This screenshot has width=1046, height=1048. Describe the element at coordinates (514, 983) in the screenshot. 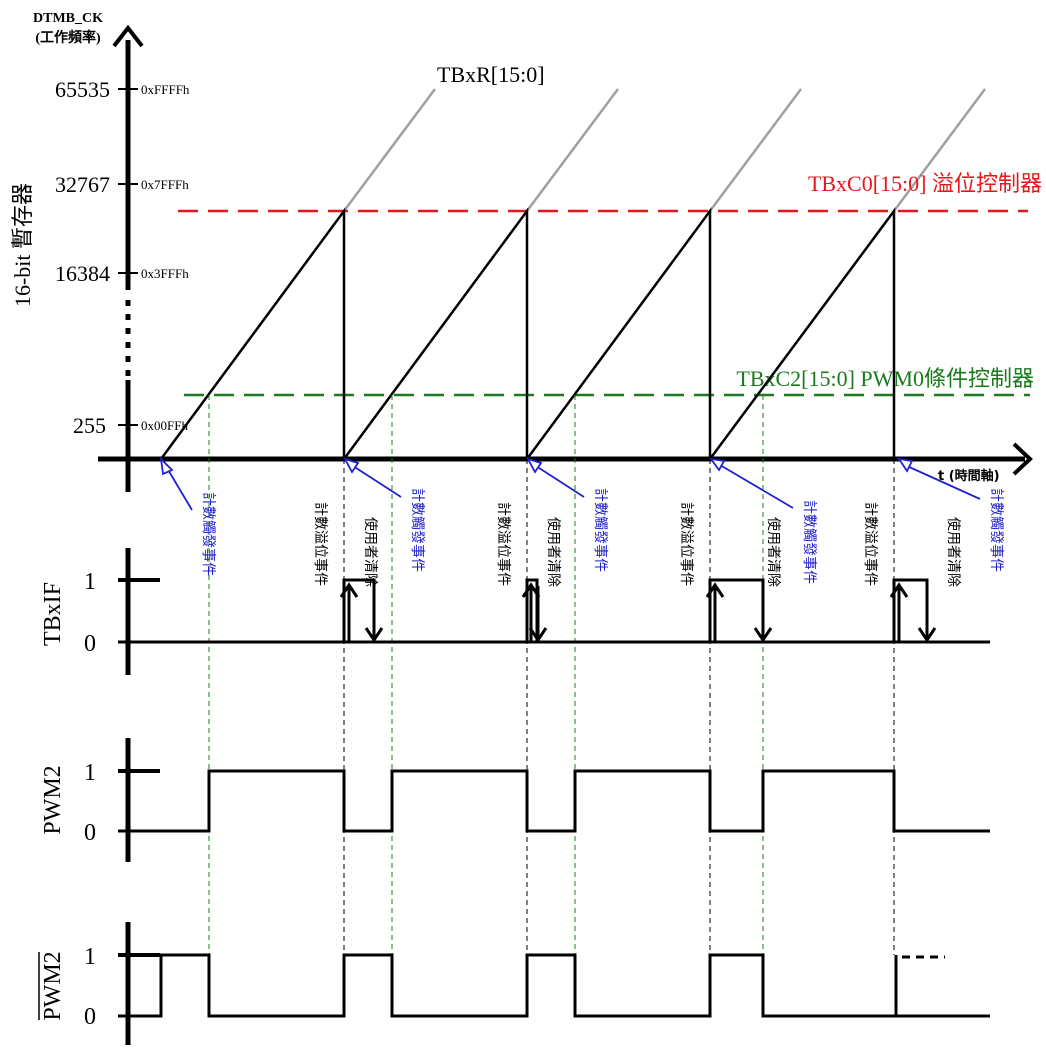

I see `pwm2-bar-signal: 1 0 PWM2` at that location.